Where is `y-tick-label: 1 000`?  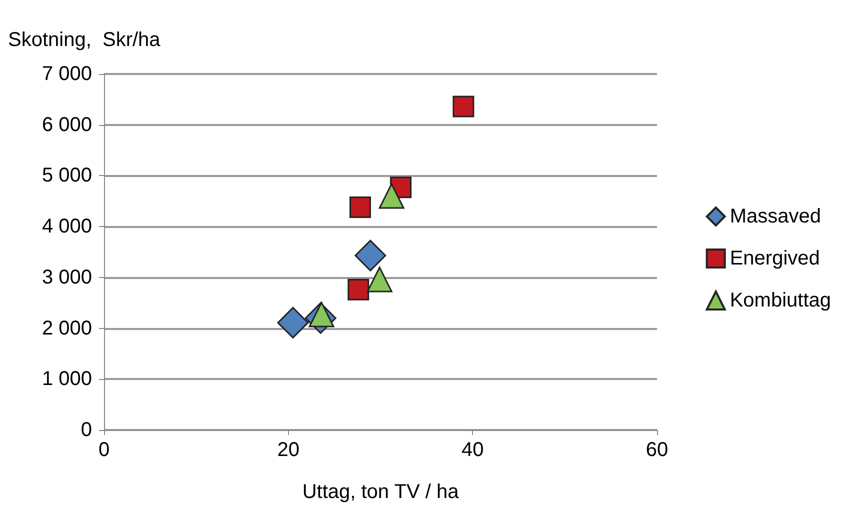 y-tick-label: 1 000 is located at coordinates (67, 379).